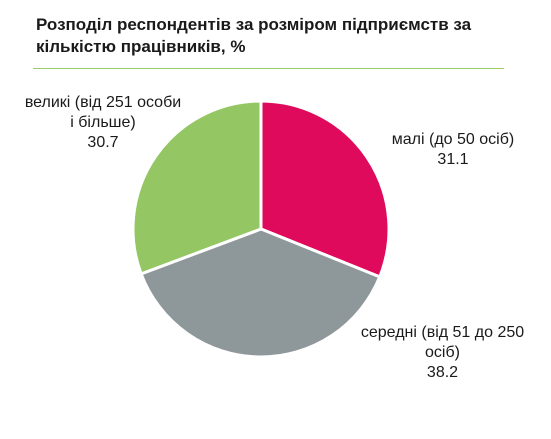  What do you see at coordinates (103, 142) in the screenshot?
I see `slice-value-large: 30.7` at bounding box center [103, 142].